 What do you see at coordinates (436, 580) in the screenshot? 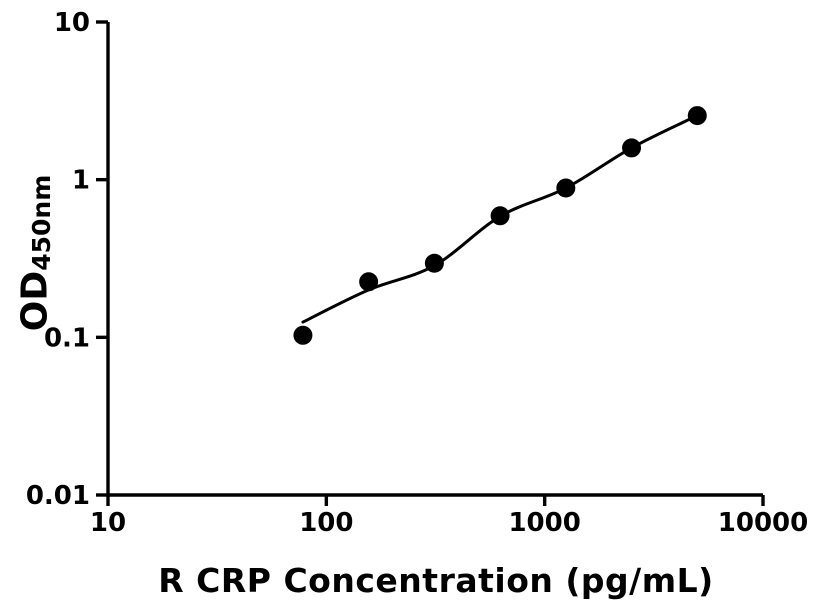
I see `x-axis-title: R CRP Concentration (pg/mL)` at bounding box center [436, 580].